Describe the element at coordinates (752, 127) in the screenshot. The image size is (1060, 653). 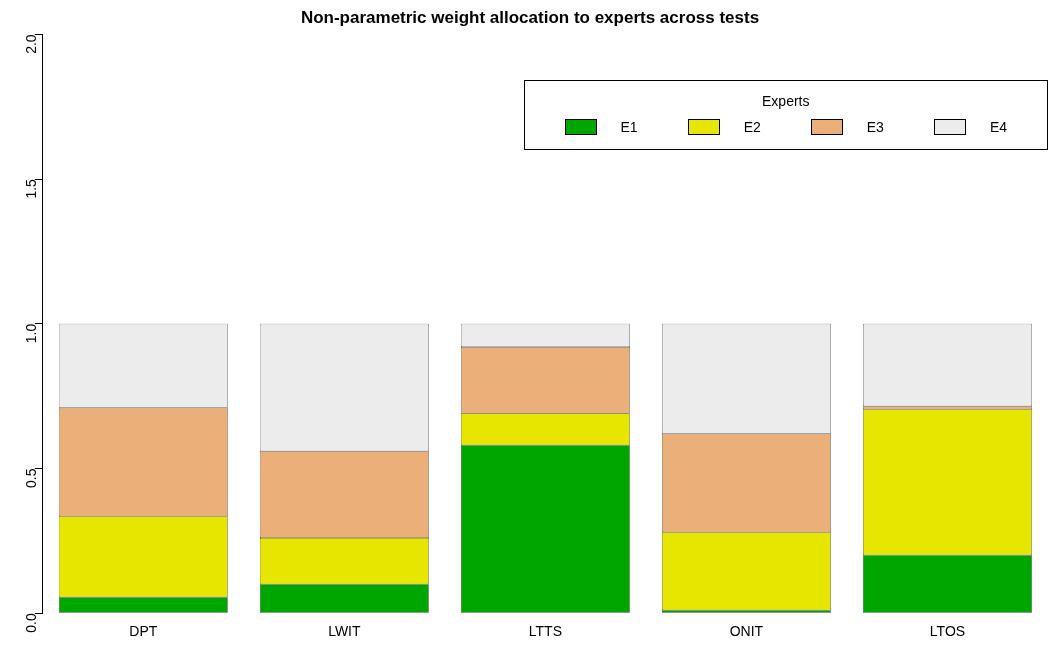
I see `legend-label: E2` at that location.